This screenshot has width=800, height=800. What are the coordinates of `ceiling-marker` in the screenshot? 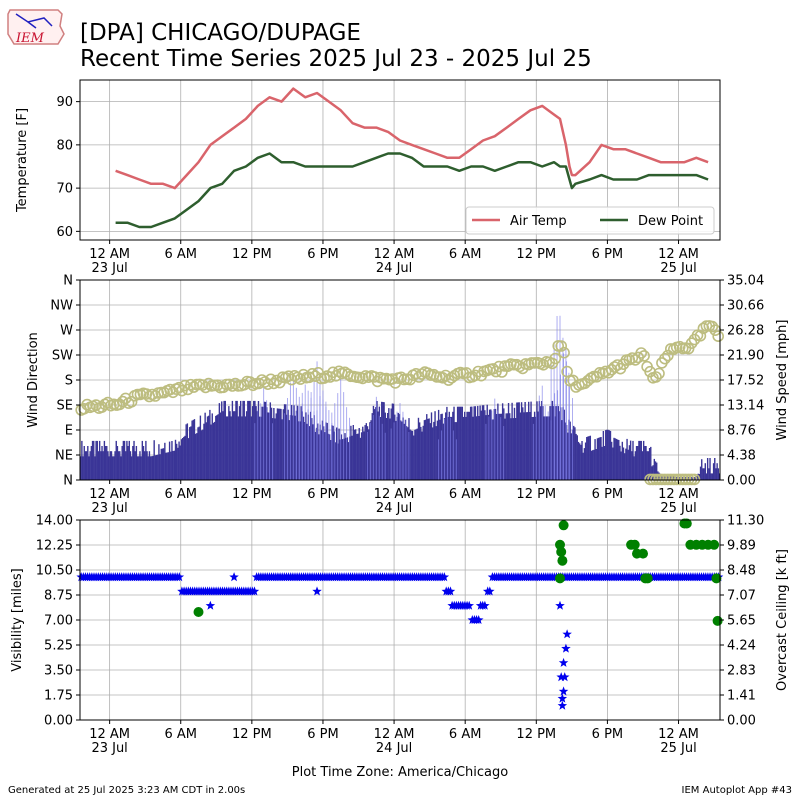 It's located at (643, 553).